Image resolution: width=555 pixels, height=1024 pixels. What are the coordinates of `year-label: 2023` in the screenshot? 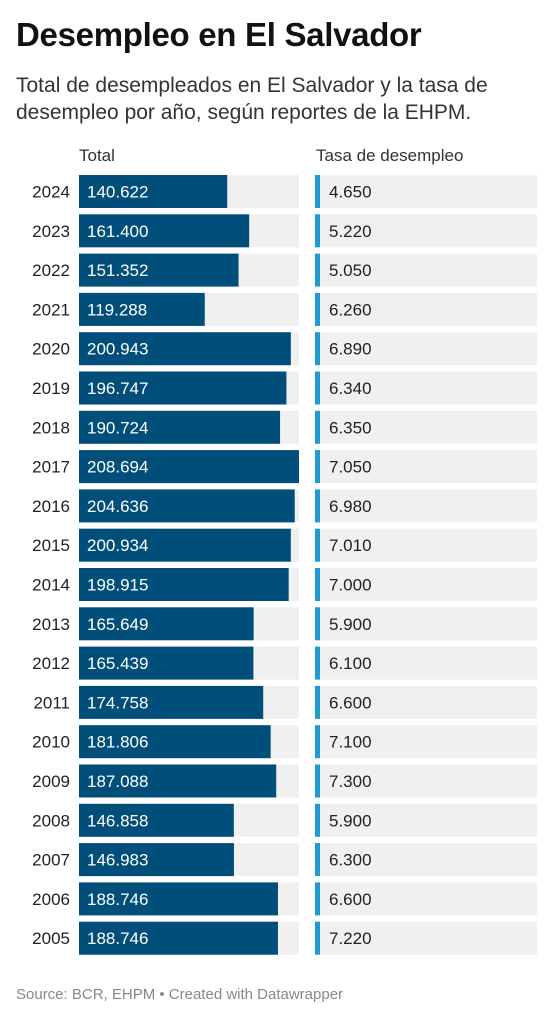 It's located at (51, 231).